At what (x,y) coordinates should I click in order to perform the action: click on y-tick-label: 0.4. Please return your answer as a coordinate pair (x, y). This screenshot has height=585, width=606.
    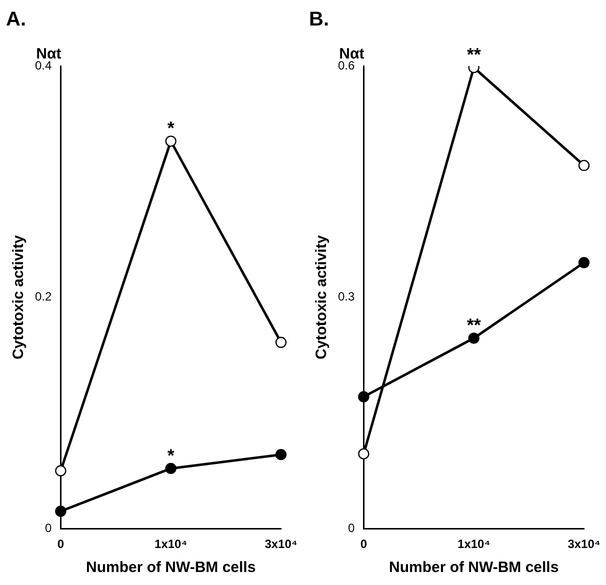
    Looking at the image, I should click on (43, 65).